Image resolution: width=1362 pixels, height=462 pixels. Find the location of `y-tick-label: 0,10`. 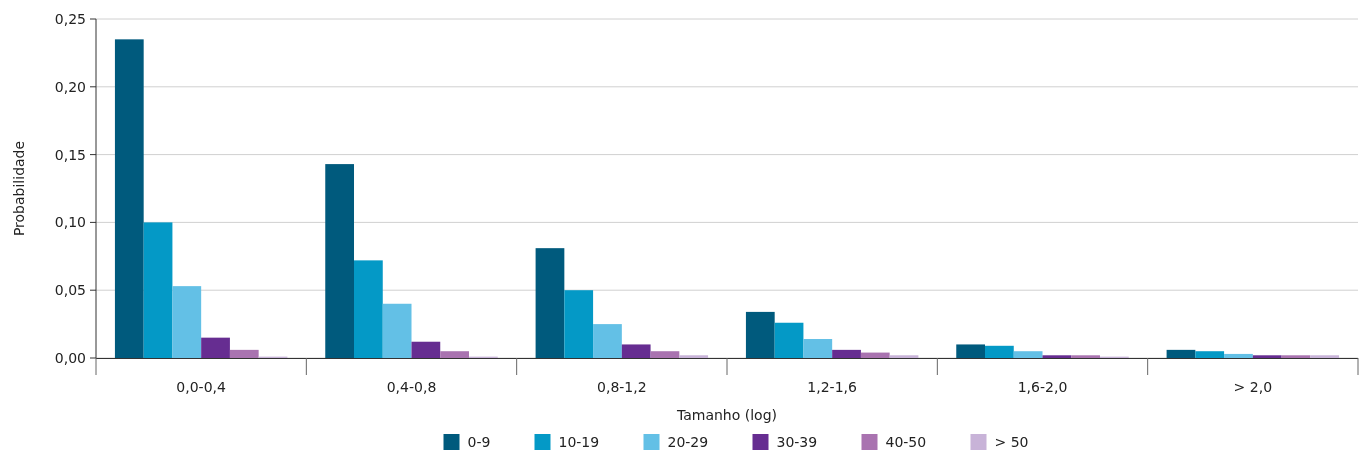

y-tick-label: 0,10 is located at coordinates (70, 222).